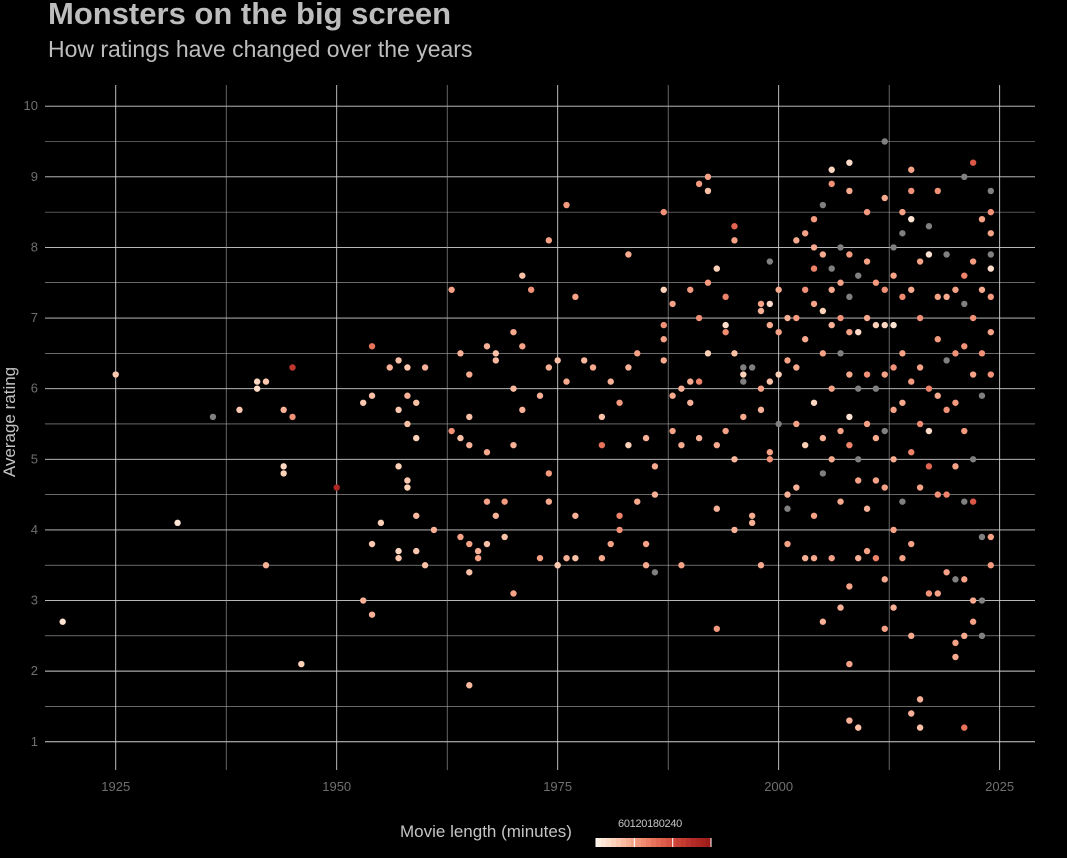 The width and height of the screenshot is (1067, 858). I want to click on y-tick-label: 2, so click(34, 670).